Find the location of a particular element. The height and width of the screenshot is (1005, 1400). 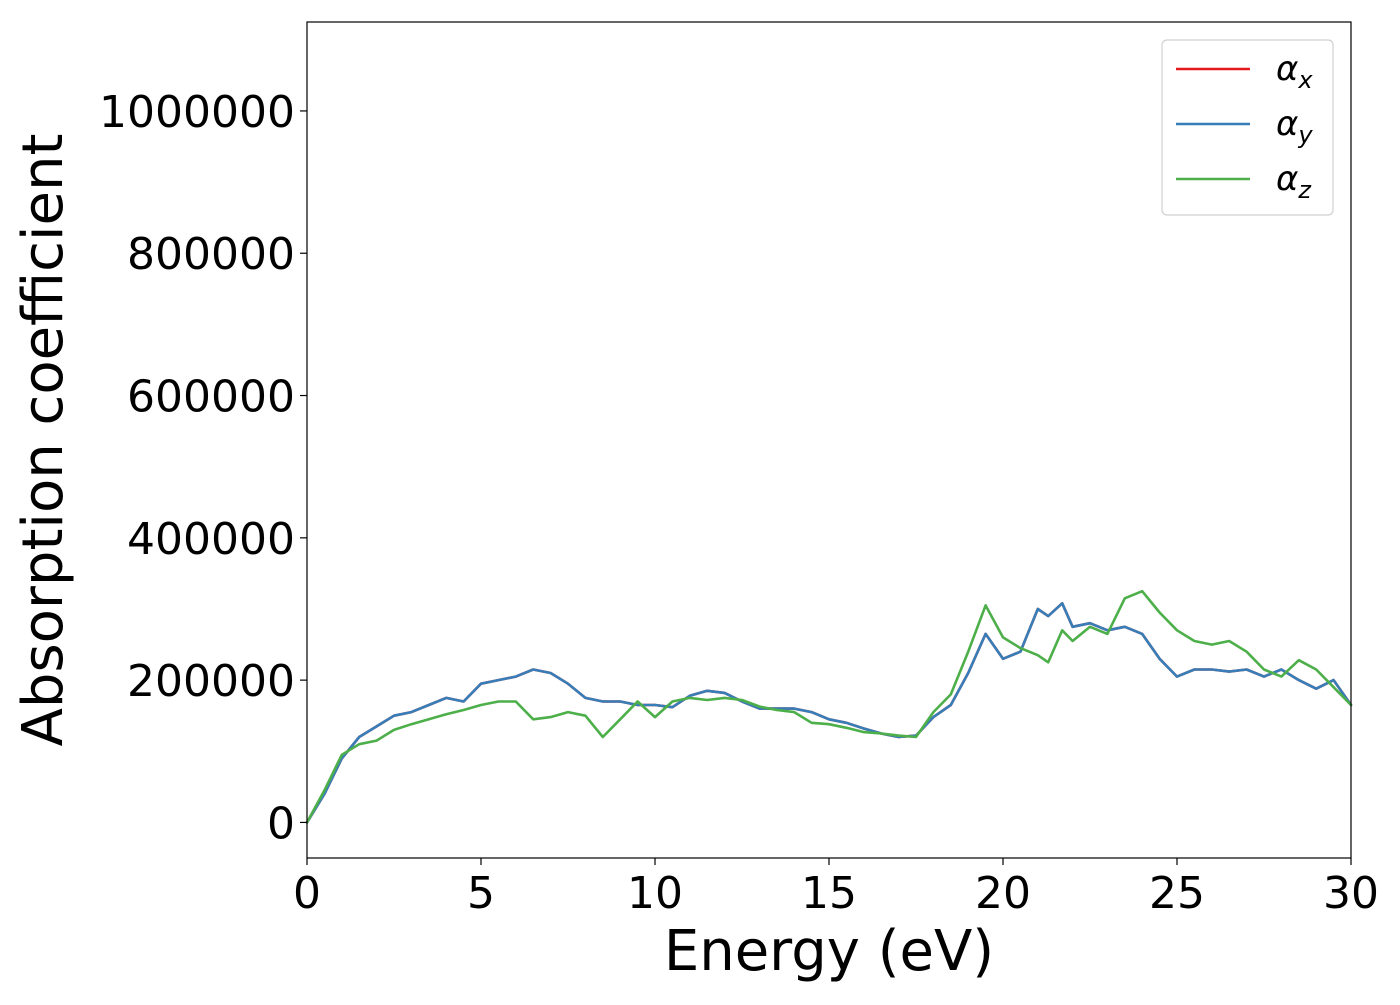

x-tick-label: 30 is located at coordinates (1351, 893).